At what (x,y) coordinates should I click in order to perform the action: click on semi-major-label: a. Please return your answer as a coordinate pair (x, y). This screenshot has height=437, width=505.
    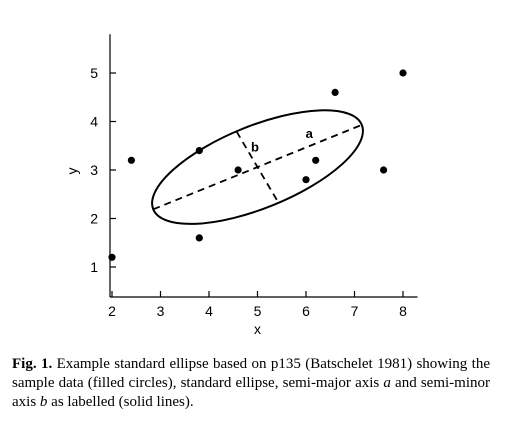
    Looking at the image, I should click on (310, 133).